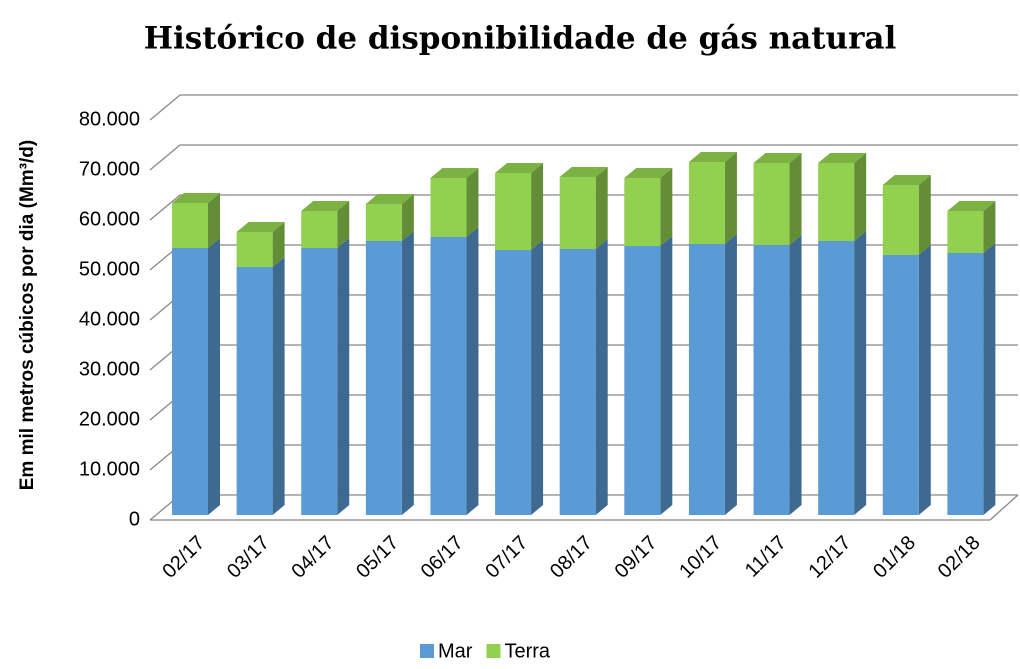 This screenshot has height=669, width=1020. Describe the element at coordinates (700, 557) in the screenshot. I see `x-tick-label: 10/17` at that location.